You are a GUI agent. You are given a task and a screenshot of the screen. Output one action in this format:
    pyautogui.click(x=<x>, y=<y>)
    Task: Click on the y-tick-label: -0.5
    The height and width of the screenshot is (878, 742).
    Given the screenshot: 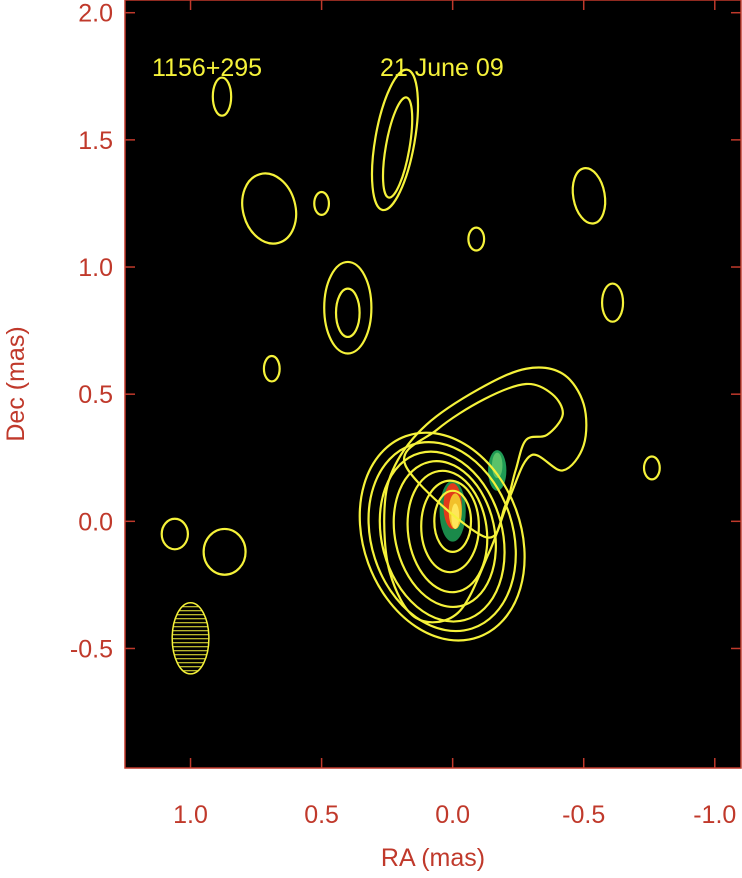 What is the action you would take?
    pyautogui.click(x=91, y=649)
    